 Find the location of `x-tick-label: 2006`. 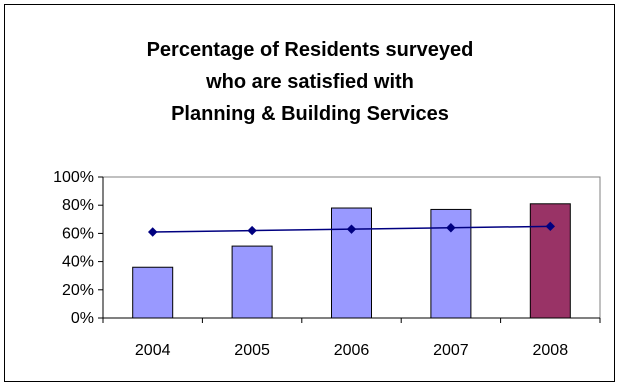

x-tick-label: 2006 is located at coordinates (352, 350).